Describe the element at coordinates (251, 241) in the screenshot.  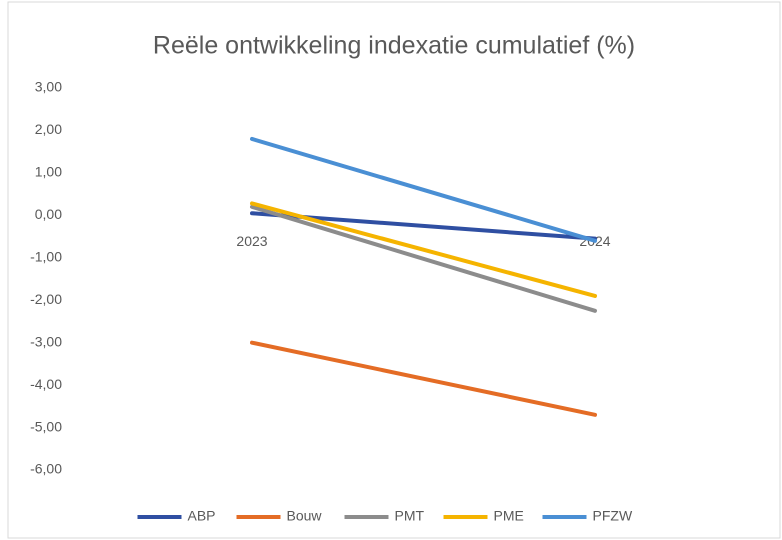
I see `x-tick-label: 2023` at that location.